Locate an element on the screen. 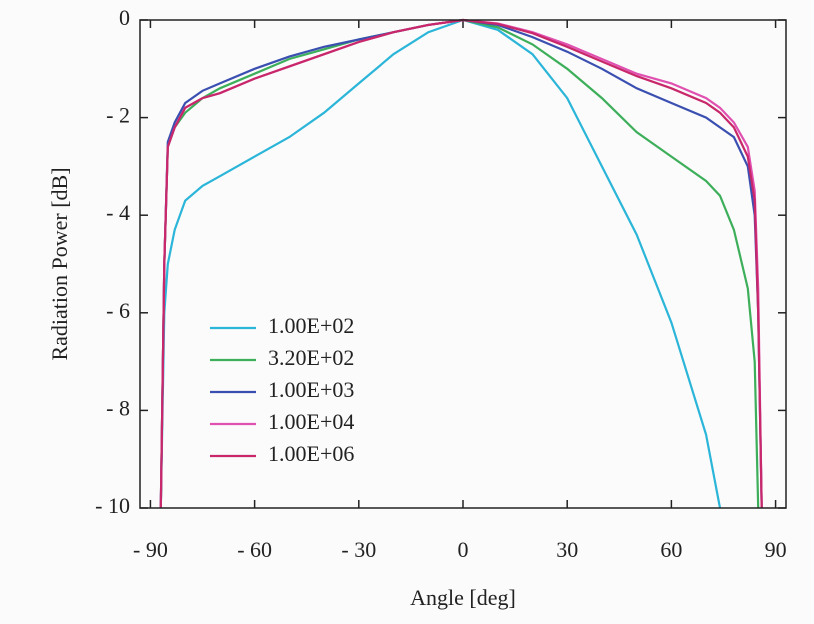 The width and height of the screenshot is (814, 624). legend-label: 1.00E+06 is located at coordinates (311, 453).